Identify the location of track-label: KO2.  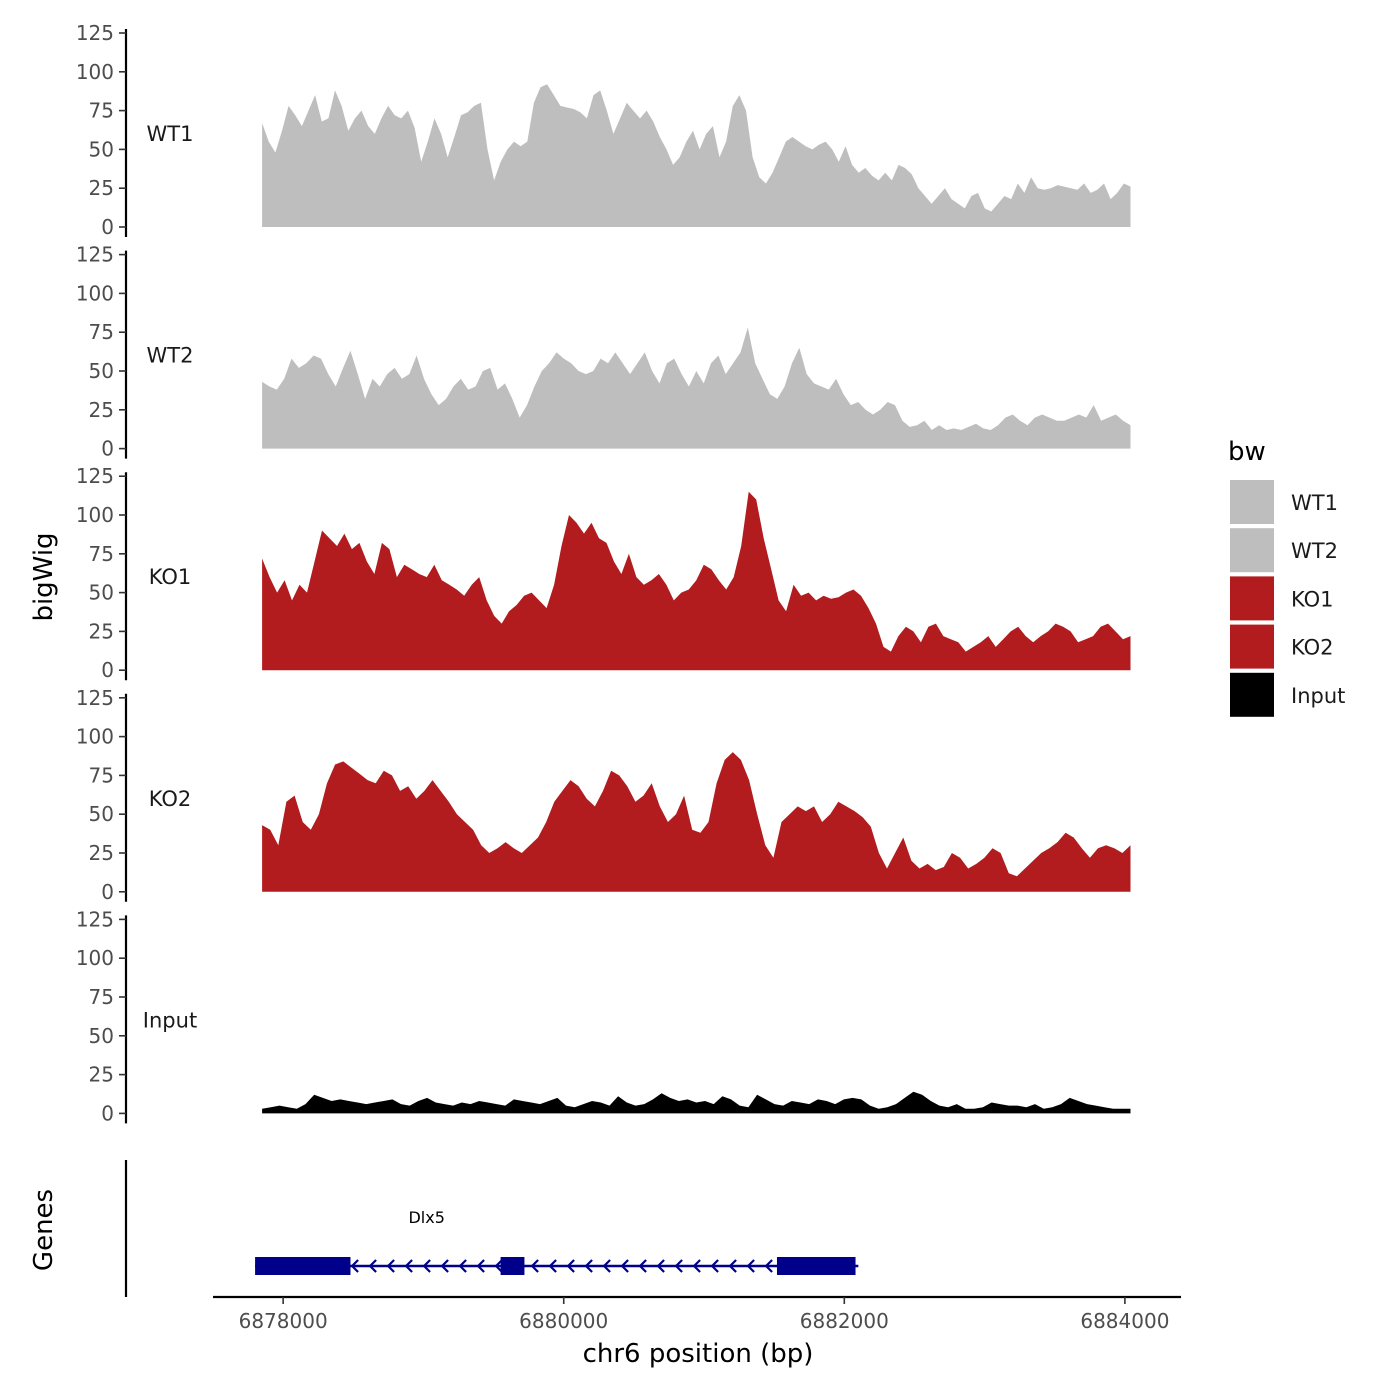
(170, 799).